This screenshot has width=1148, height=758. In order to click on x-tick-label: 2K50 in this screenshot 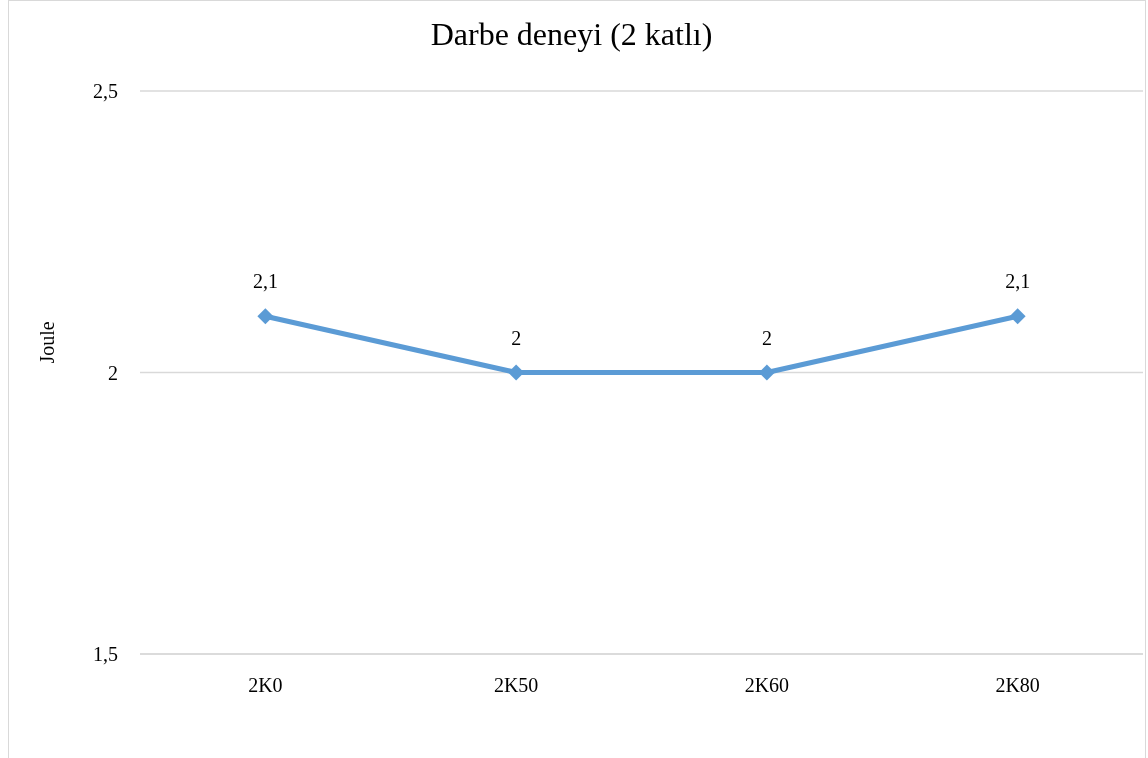, I will do `click(516, 685)`.